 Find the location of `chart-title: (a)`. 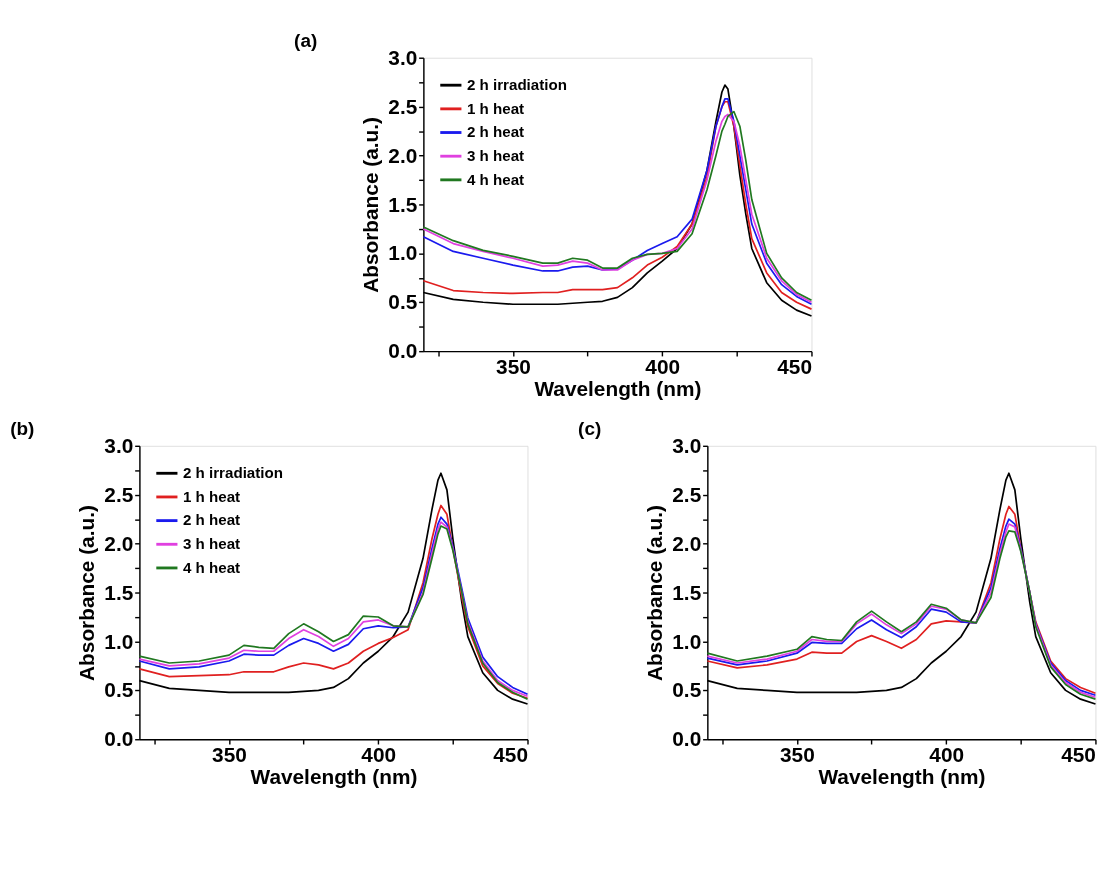

chart-title: (a) is located at coordinates (306, 41).